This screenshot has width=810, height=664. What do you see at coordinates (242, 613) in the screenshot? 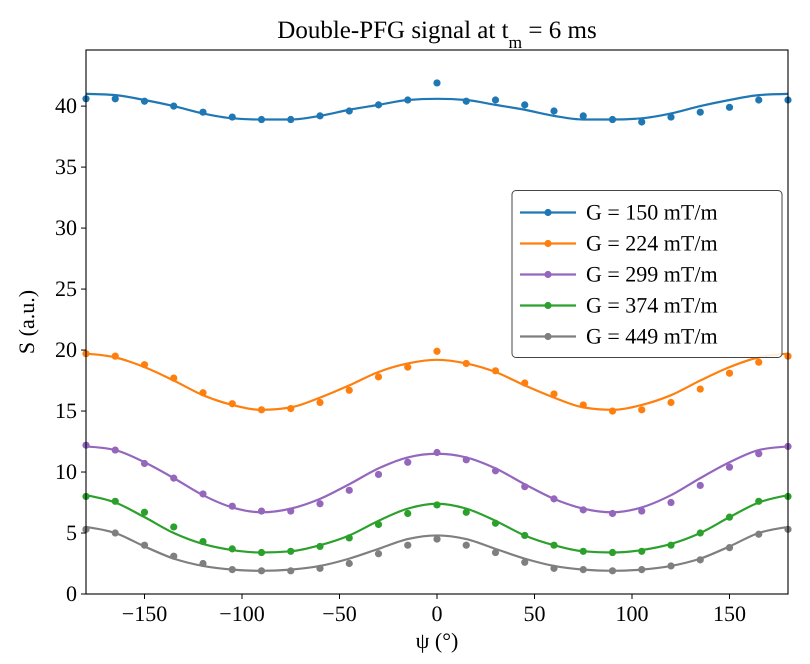
I see `x-tick-label: −100` at bounding box center [242, 613].